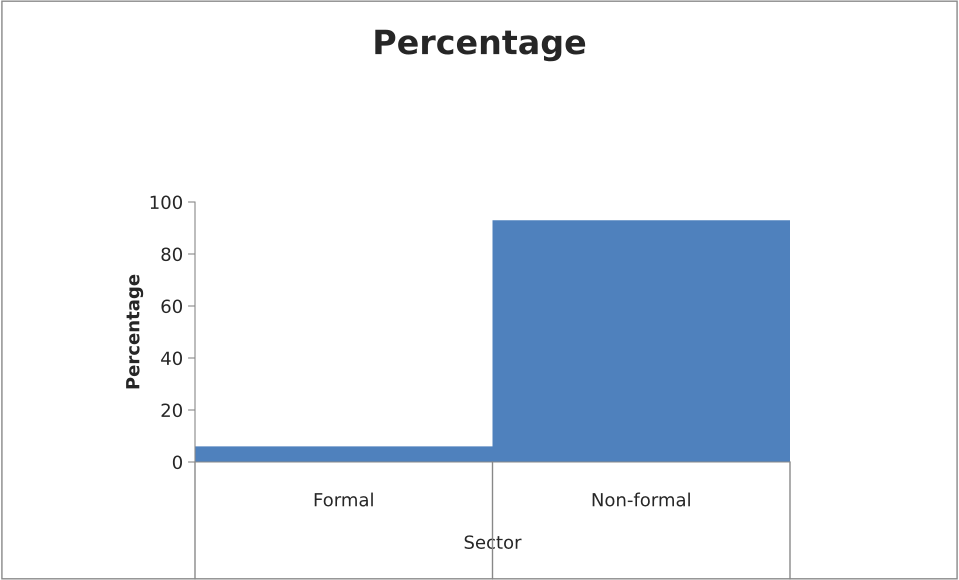 The width and height of the screenshot is (959, 580). What do you see at coordinates (172, 410) in the screenshot?
I see `y-tick-label: 20` at bounding box center [172, 410].